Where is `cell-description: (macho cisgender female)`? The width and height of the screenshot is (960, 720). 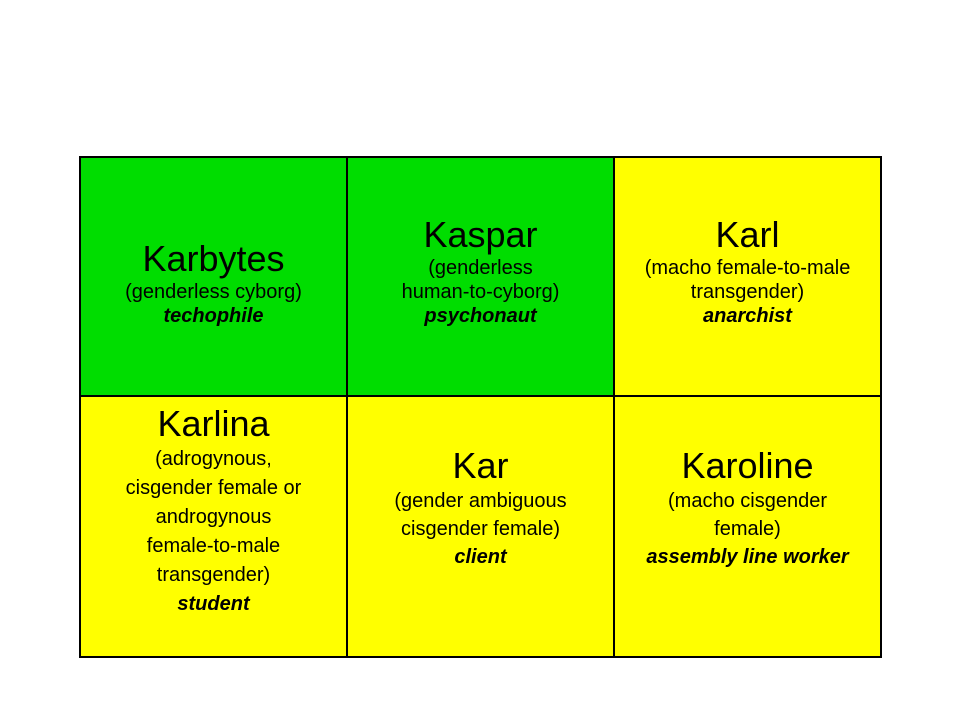
cell-description: (macho cisgender female) is located at coordinates (747, 515).